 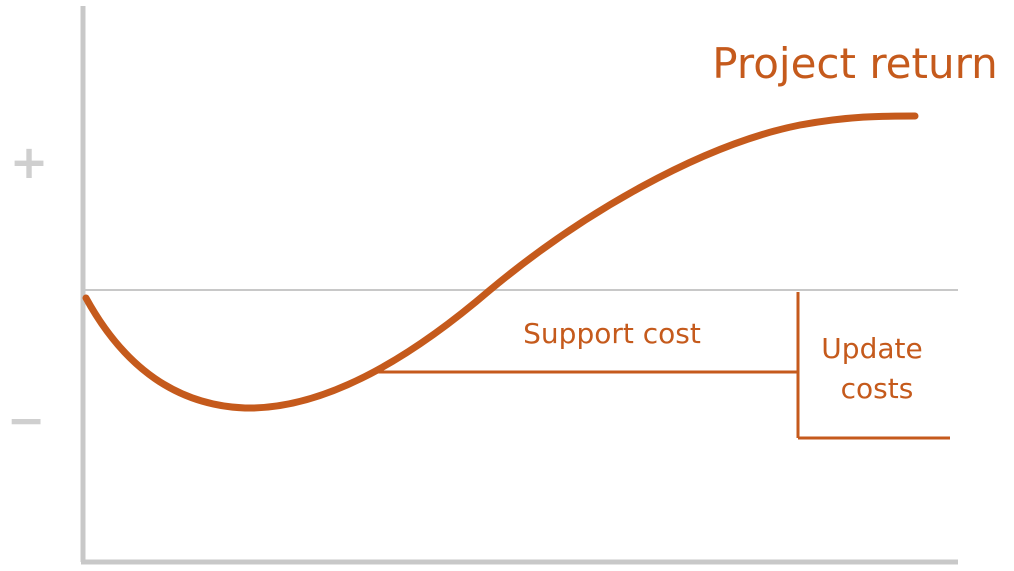 I want to click on update-costs-label-line2: costs, so click(x=877, y=388).